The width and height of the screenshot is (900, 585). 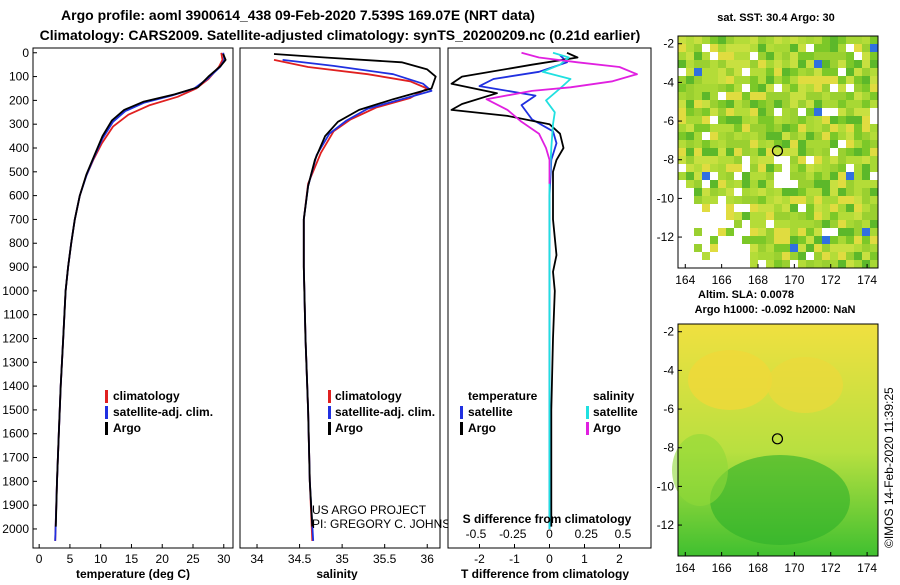 I want to click on depth-tick-label: 1600, so click(x=15, y=434).